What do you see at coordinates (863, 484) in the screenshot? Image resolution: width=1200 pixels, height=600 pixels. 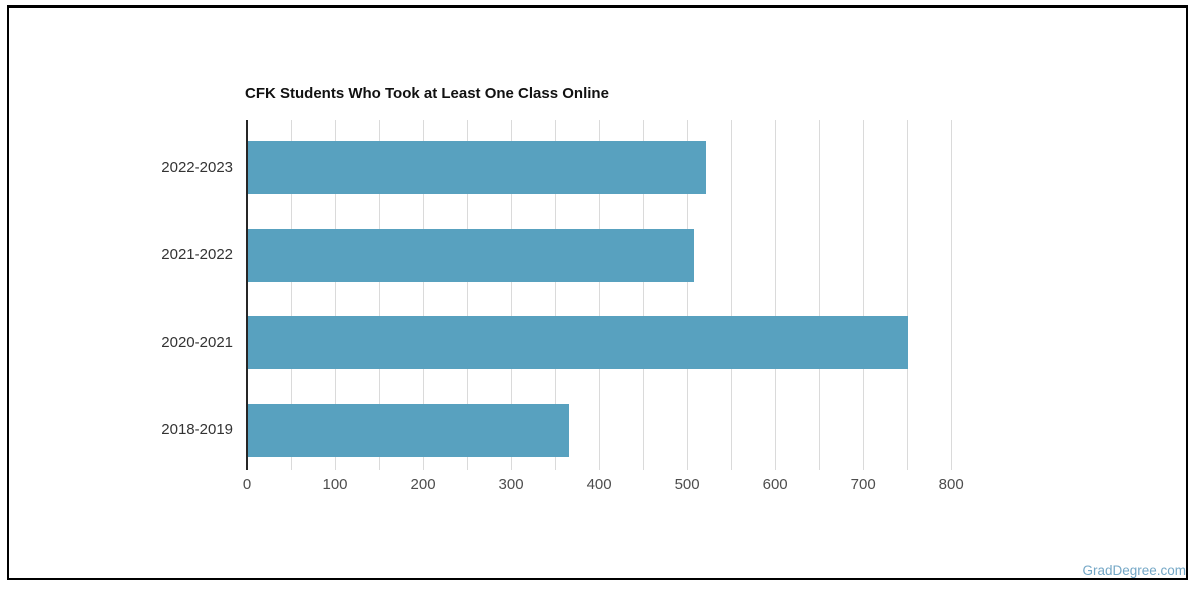 I see `x-tick-label-700: 700` at bounding box center [863, 484].